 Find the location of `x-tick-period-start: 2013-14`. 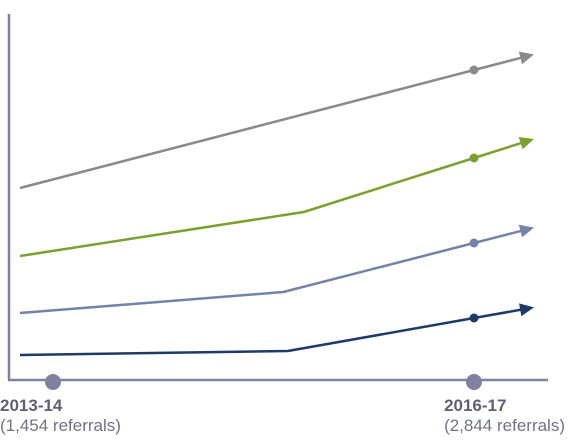

x-tick-period-start: 2013-14 is located at coordinates (31, 405).